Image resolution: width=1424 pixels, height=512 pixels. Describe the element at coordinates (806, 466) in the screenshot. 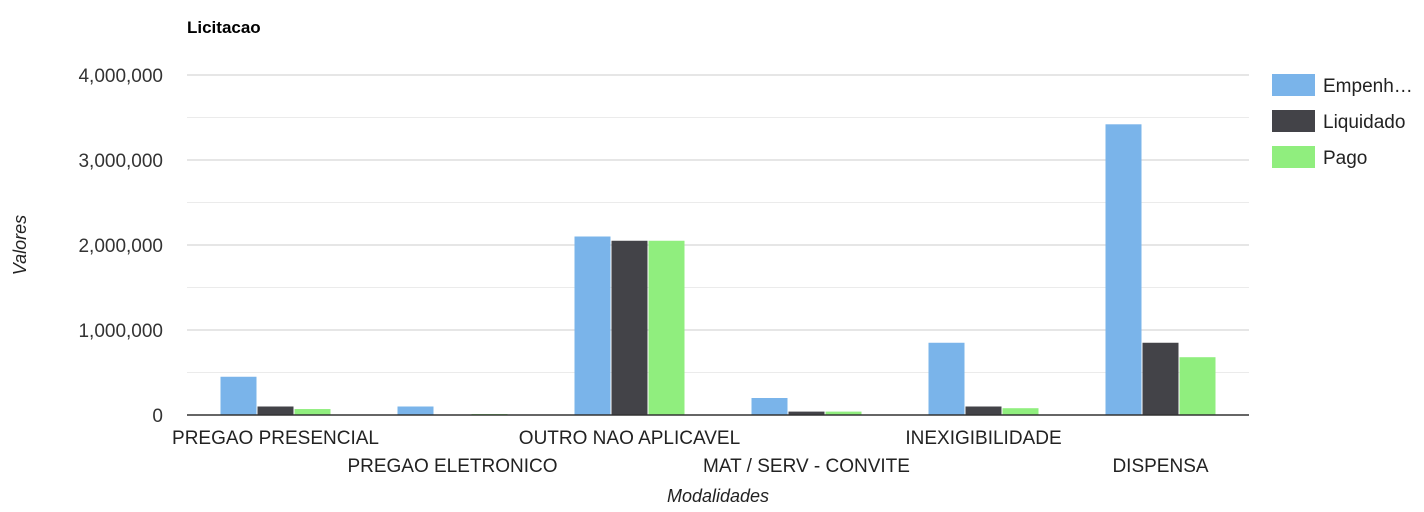

I see `x-tick-label: MAT / SERV - CONVITE` at that location.